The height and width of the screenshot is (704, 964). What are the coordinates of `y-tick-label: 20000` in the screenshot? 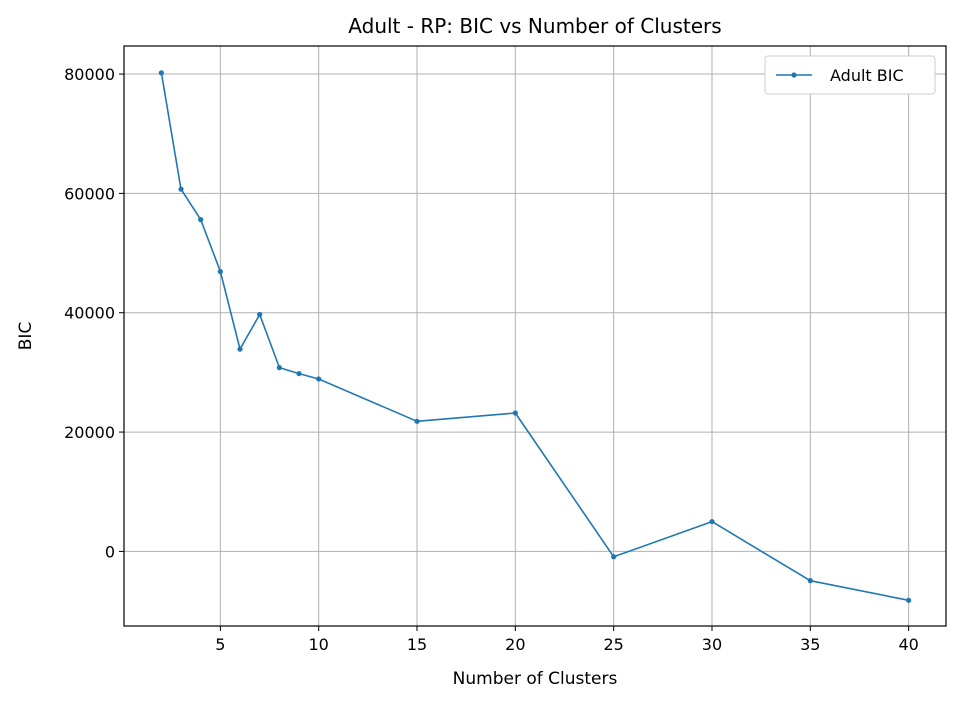 It's located at (89, 432).